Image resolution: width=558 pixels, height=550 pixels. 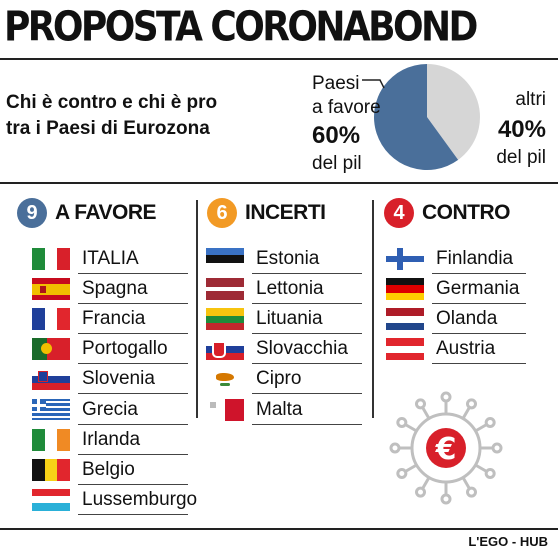 I want to click on country-name-austria: Austria, so click(x=466, y=349).